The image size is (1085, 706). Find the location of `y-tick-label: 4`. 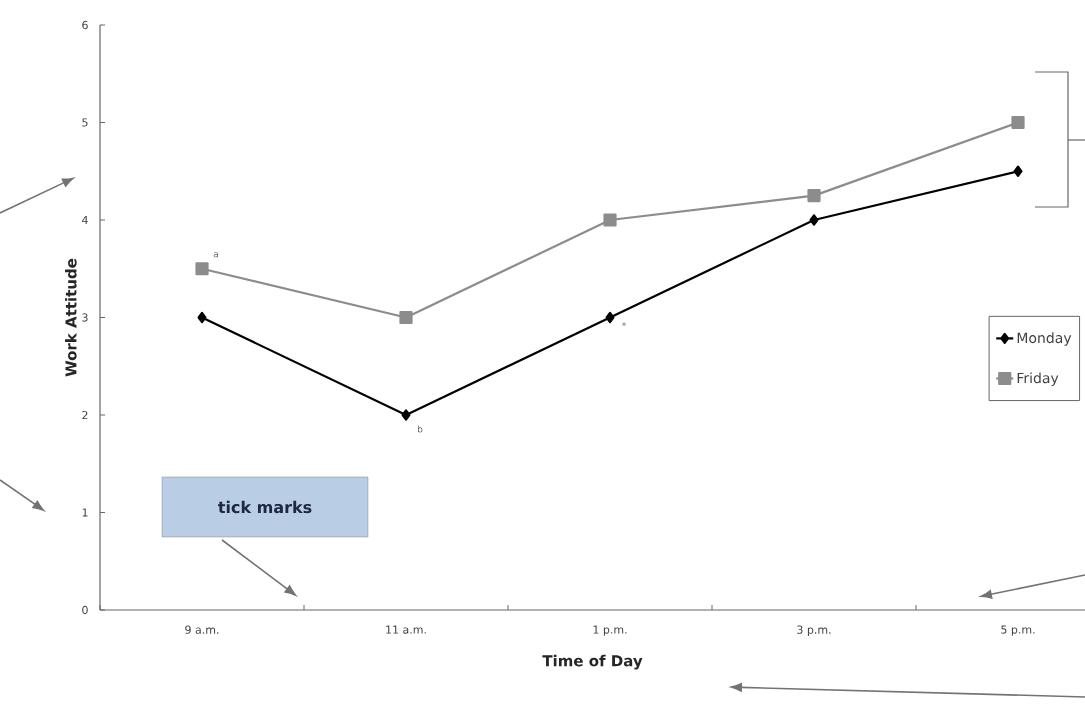

y-tick-label: 4 is located at coordinates (85, 220).